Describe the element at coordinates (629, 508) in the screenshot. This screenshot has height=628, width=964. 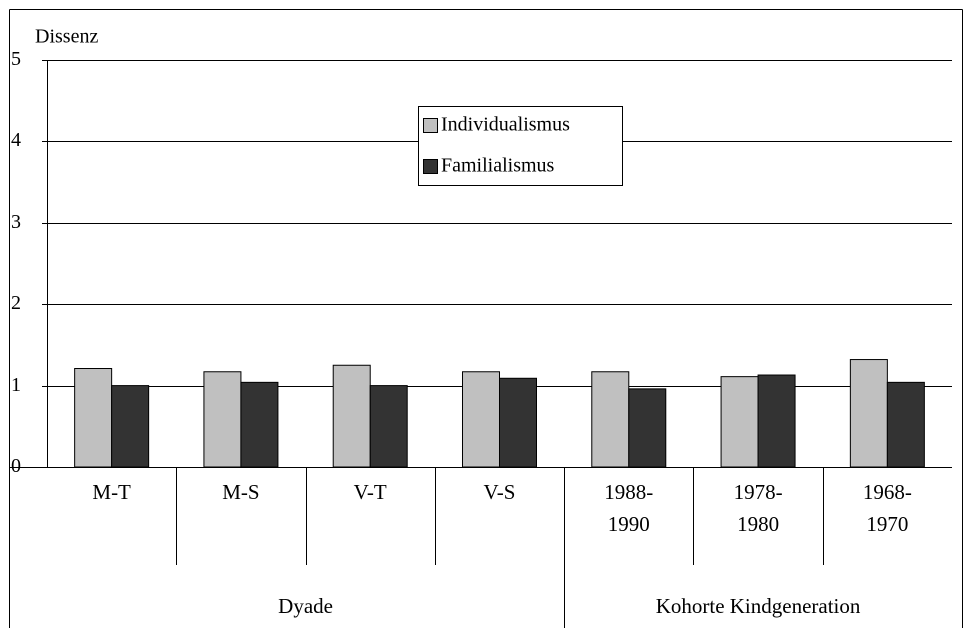
I see `x-tick-label: 1988- 1990` at that location.